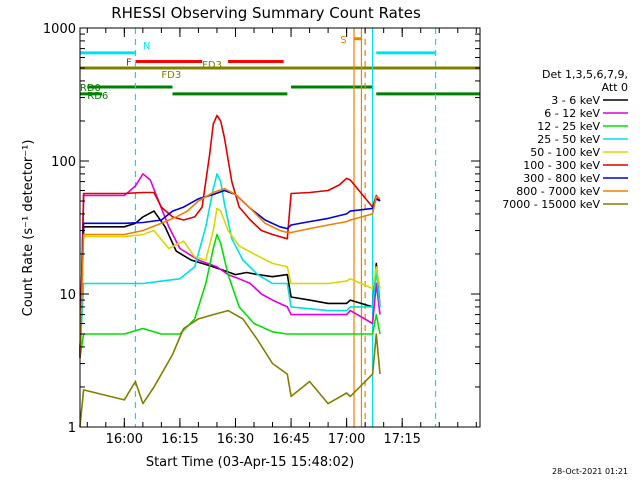  I want to click on flag-label: S, so click(343, 40).